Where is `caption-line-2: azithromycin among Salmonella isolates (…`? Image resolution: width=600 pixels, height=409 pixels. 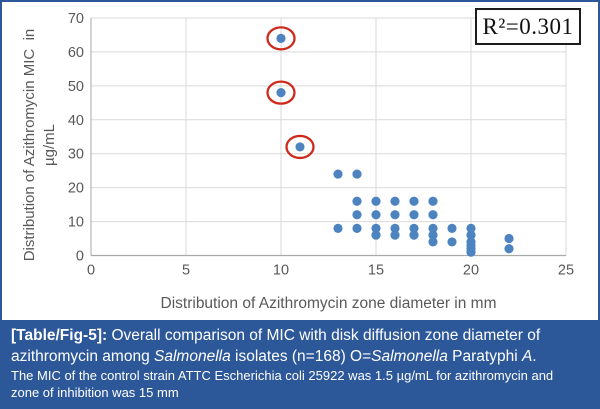
caption-line-2: azithromycin among Salmonella isolates (… is located at coordinates (300, 356).